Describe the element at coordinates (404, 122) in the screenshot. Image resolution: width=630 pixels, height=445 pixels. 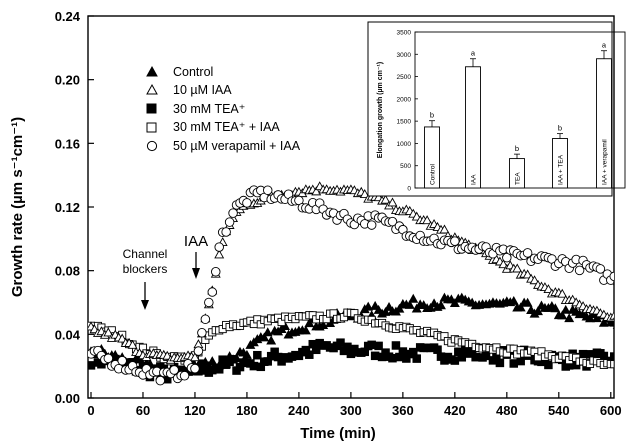
I see `inset-y-tick-label: 1500` at that location.